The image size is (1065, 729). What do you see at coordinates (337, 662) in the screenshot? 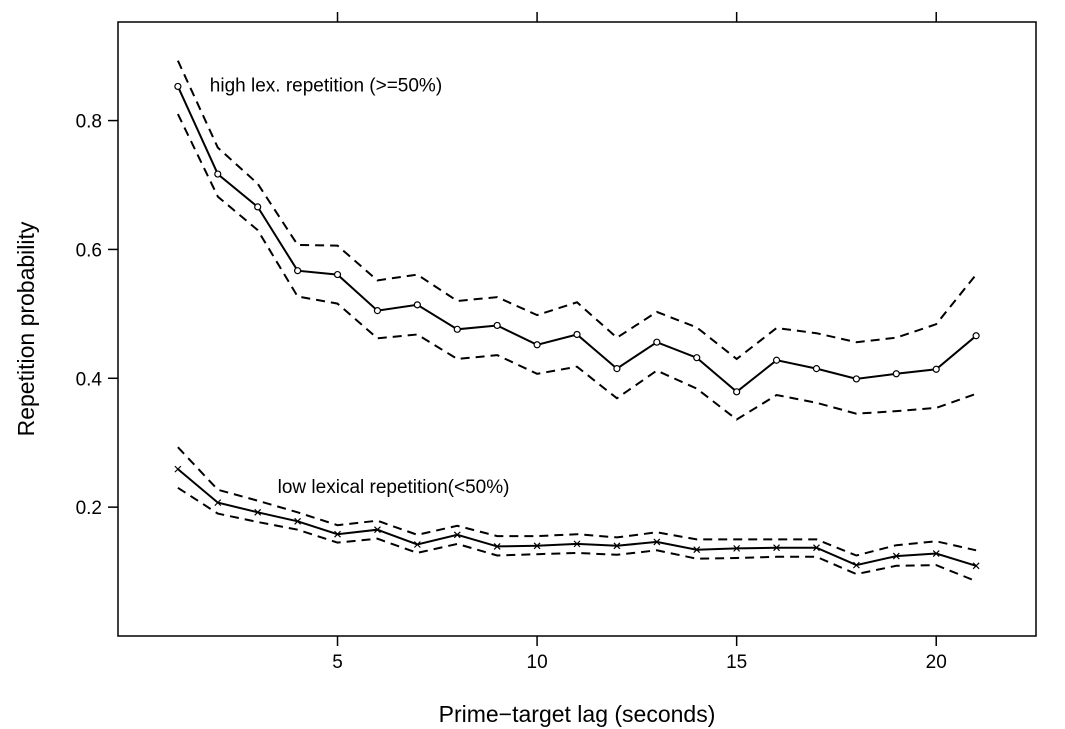
I see `x-tick-label-5: 5` at bounding box center [337, 662].